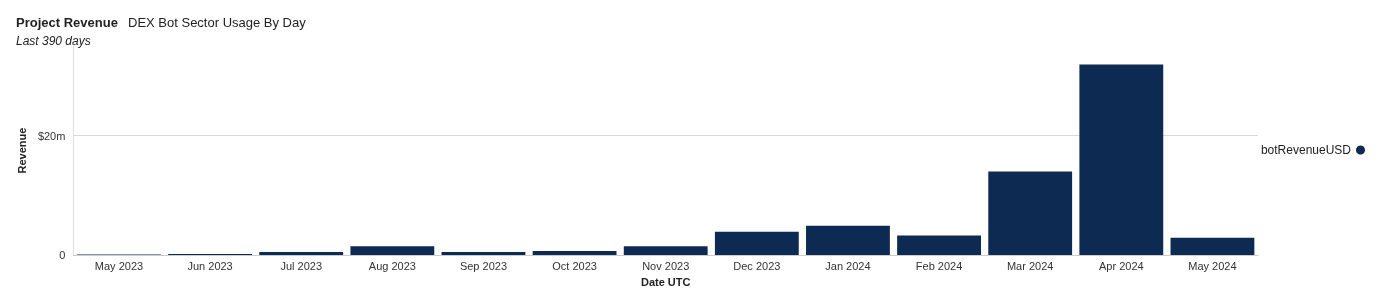 This screenshot has height=300, width=1400. What do you see at coordinates (51, 135) in the screenshot?
I see `y-tick-label: $20m` at bounding box center [51, 135].